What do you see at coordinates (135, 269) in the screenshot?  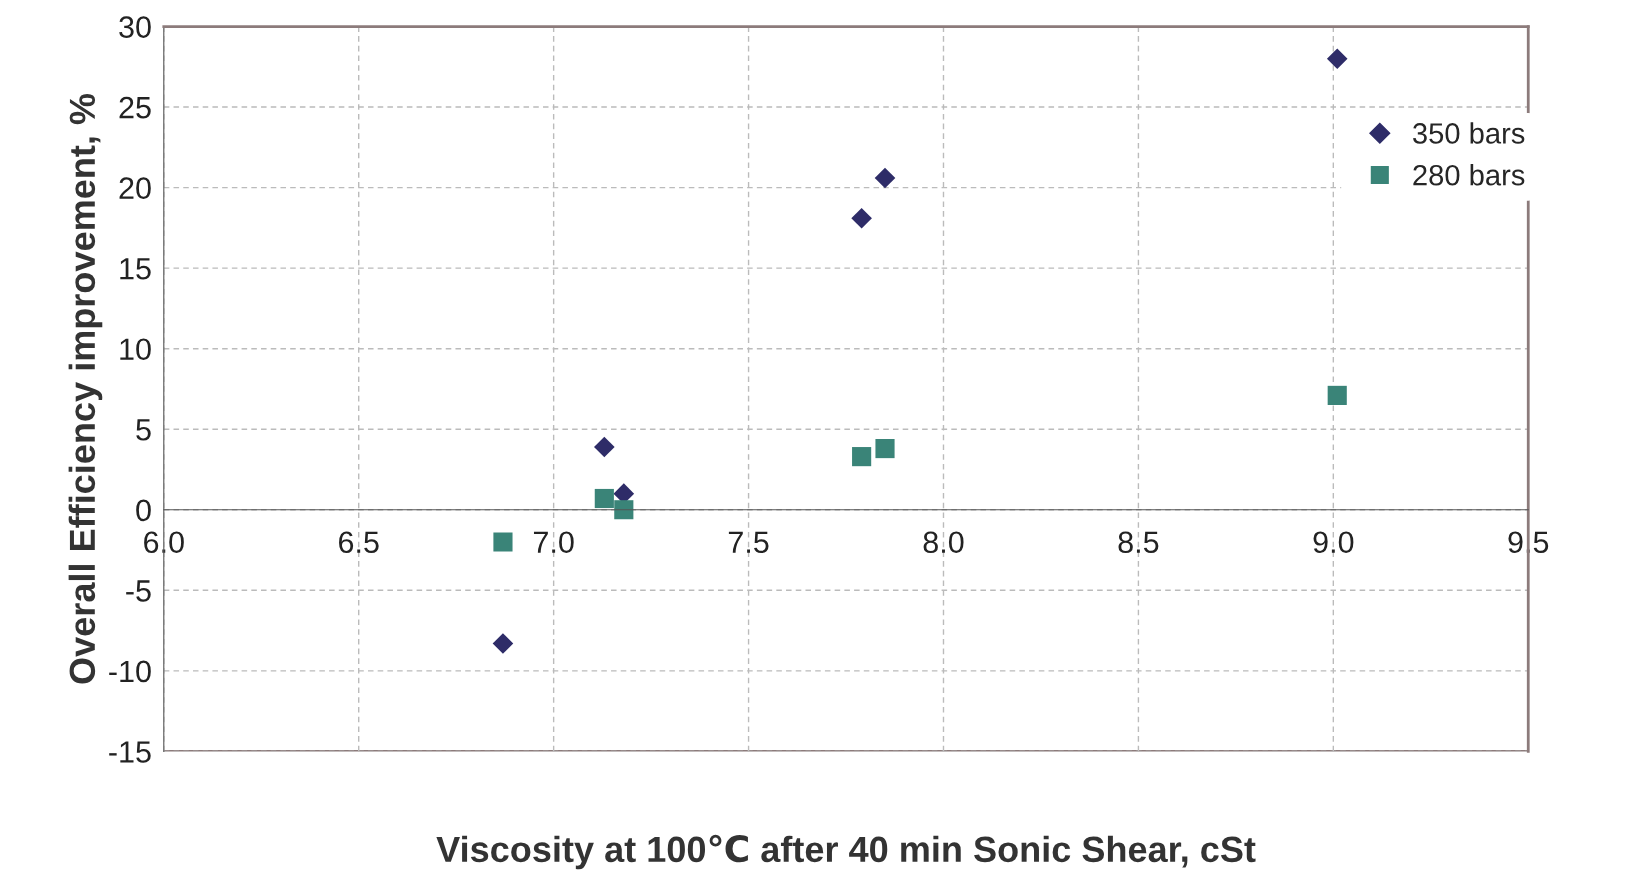 I see `y-tick-label: 15` at bounding box center [135, 269].